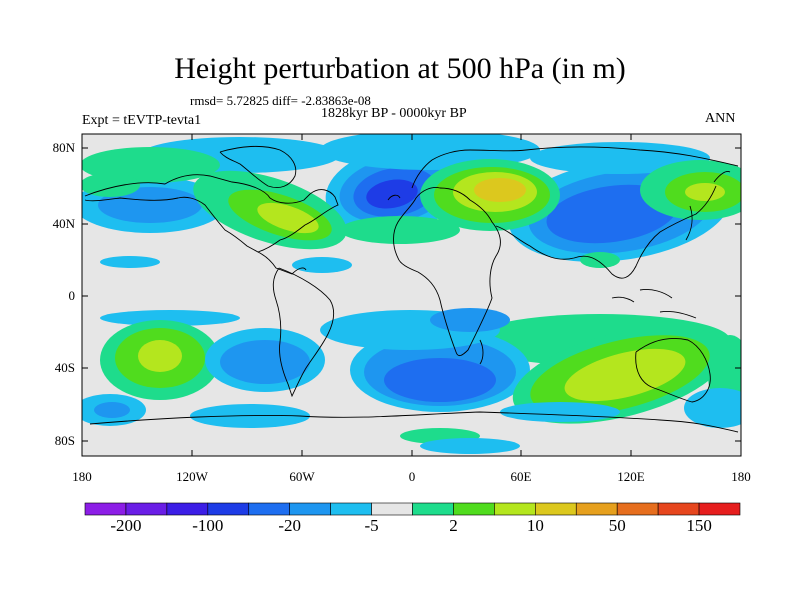  What do you see at coordinates (371, 525) in the screenshot?
I see `colorbar-label: -5` at bounding box center [371, 525].